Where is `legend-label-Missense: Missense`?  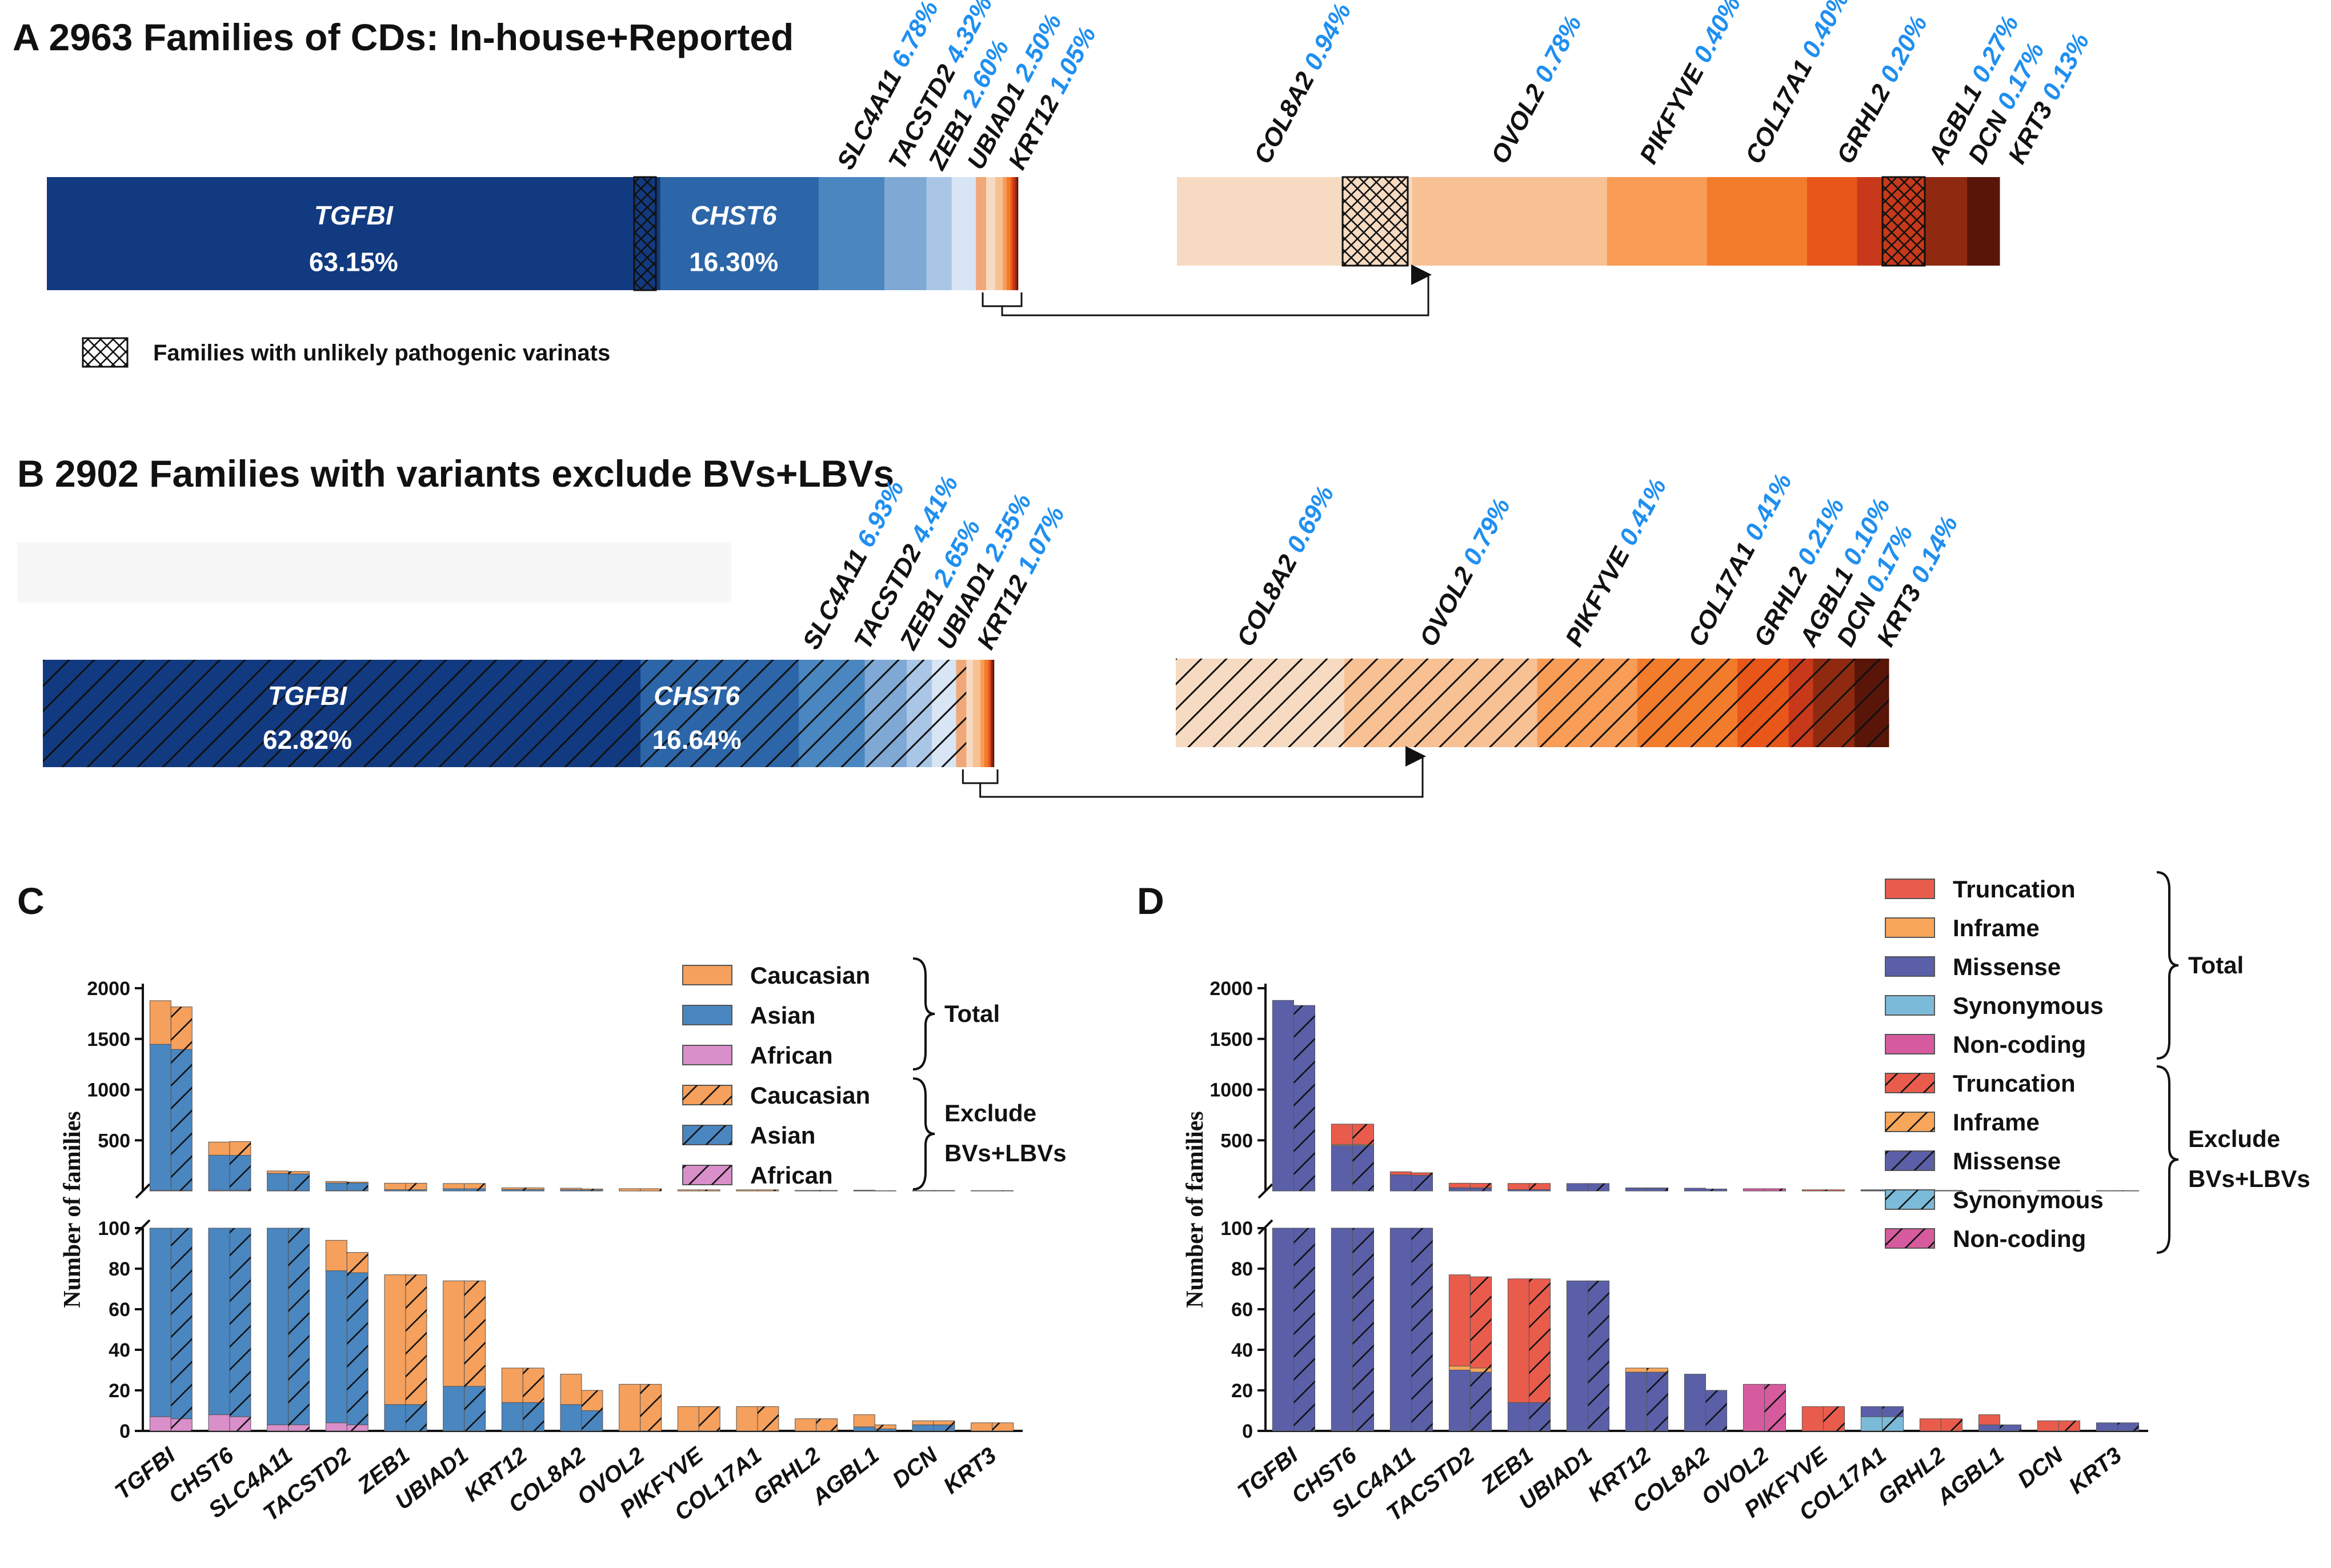
legend-label-Missense: Missense is located at coordinates (2007, 966).